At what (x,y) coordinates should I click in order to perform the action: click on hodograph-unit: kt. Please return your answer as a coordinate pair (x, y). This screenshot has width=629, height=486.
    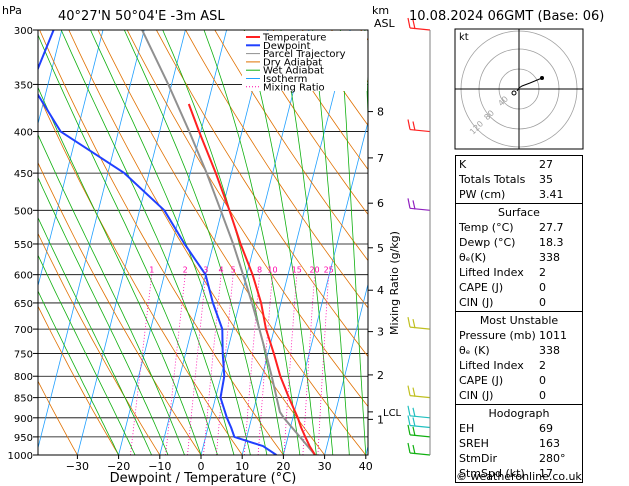
    Looking at the image, I should click on (464, 37).